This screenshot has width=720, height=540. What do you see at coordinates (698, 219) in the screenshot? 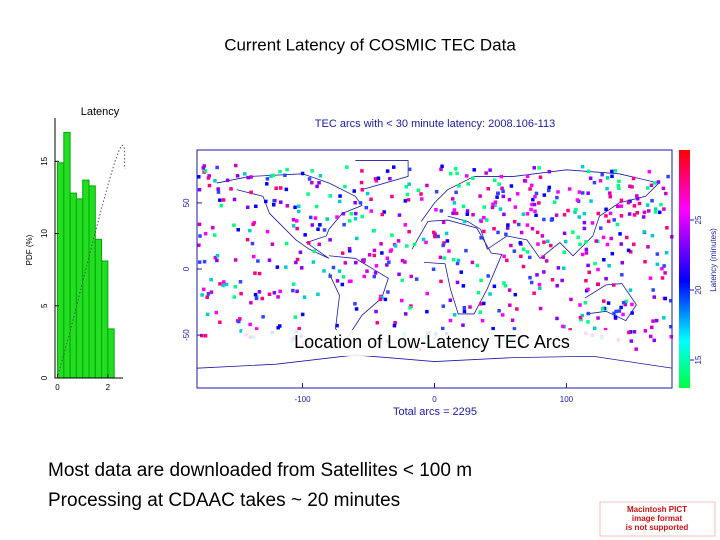
I see `colorbar-tick-label: 25` at bounding box center [698, 219].